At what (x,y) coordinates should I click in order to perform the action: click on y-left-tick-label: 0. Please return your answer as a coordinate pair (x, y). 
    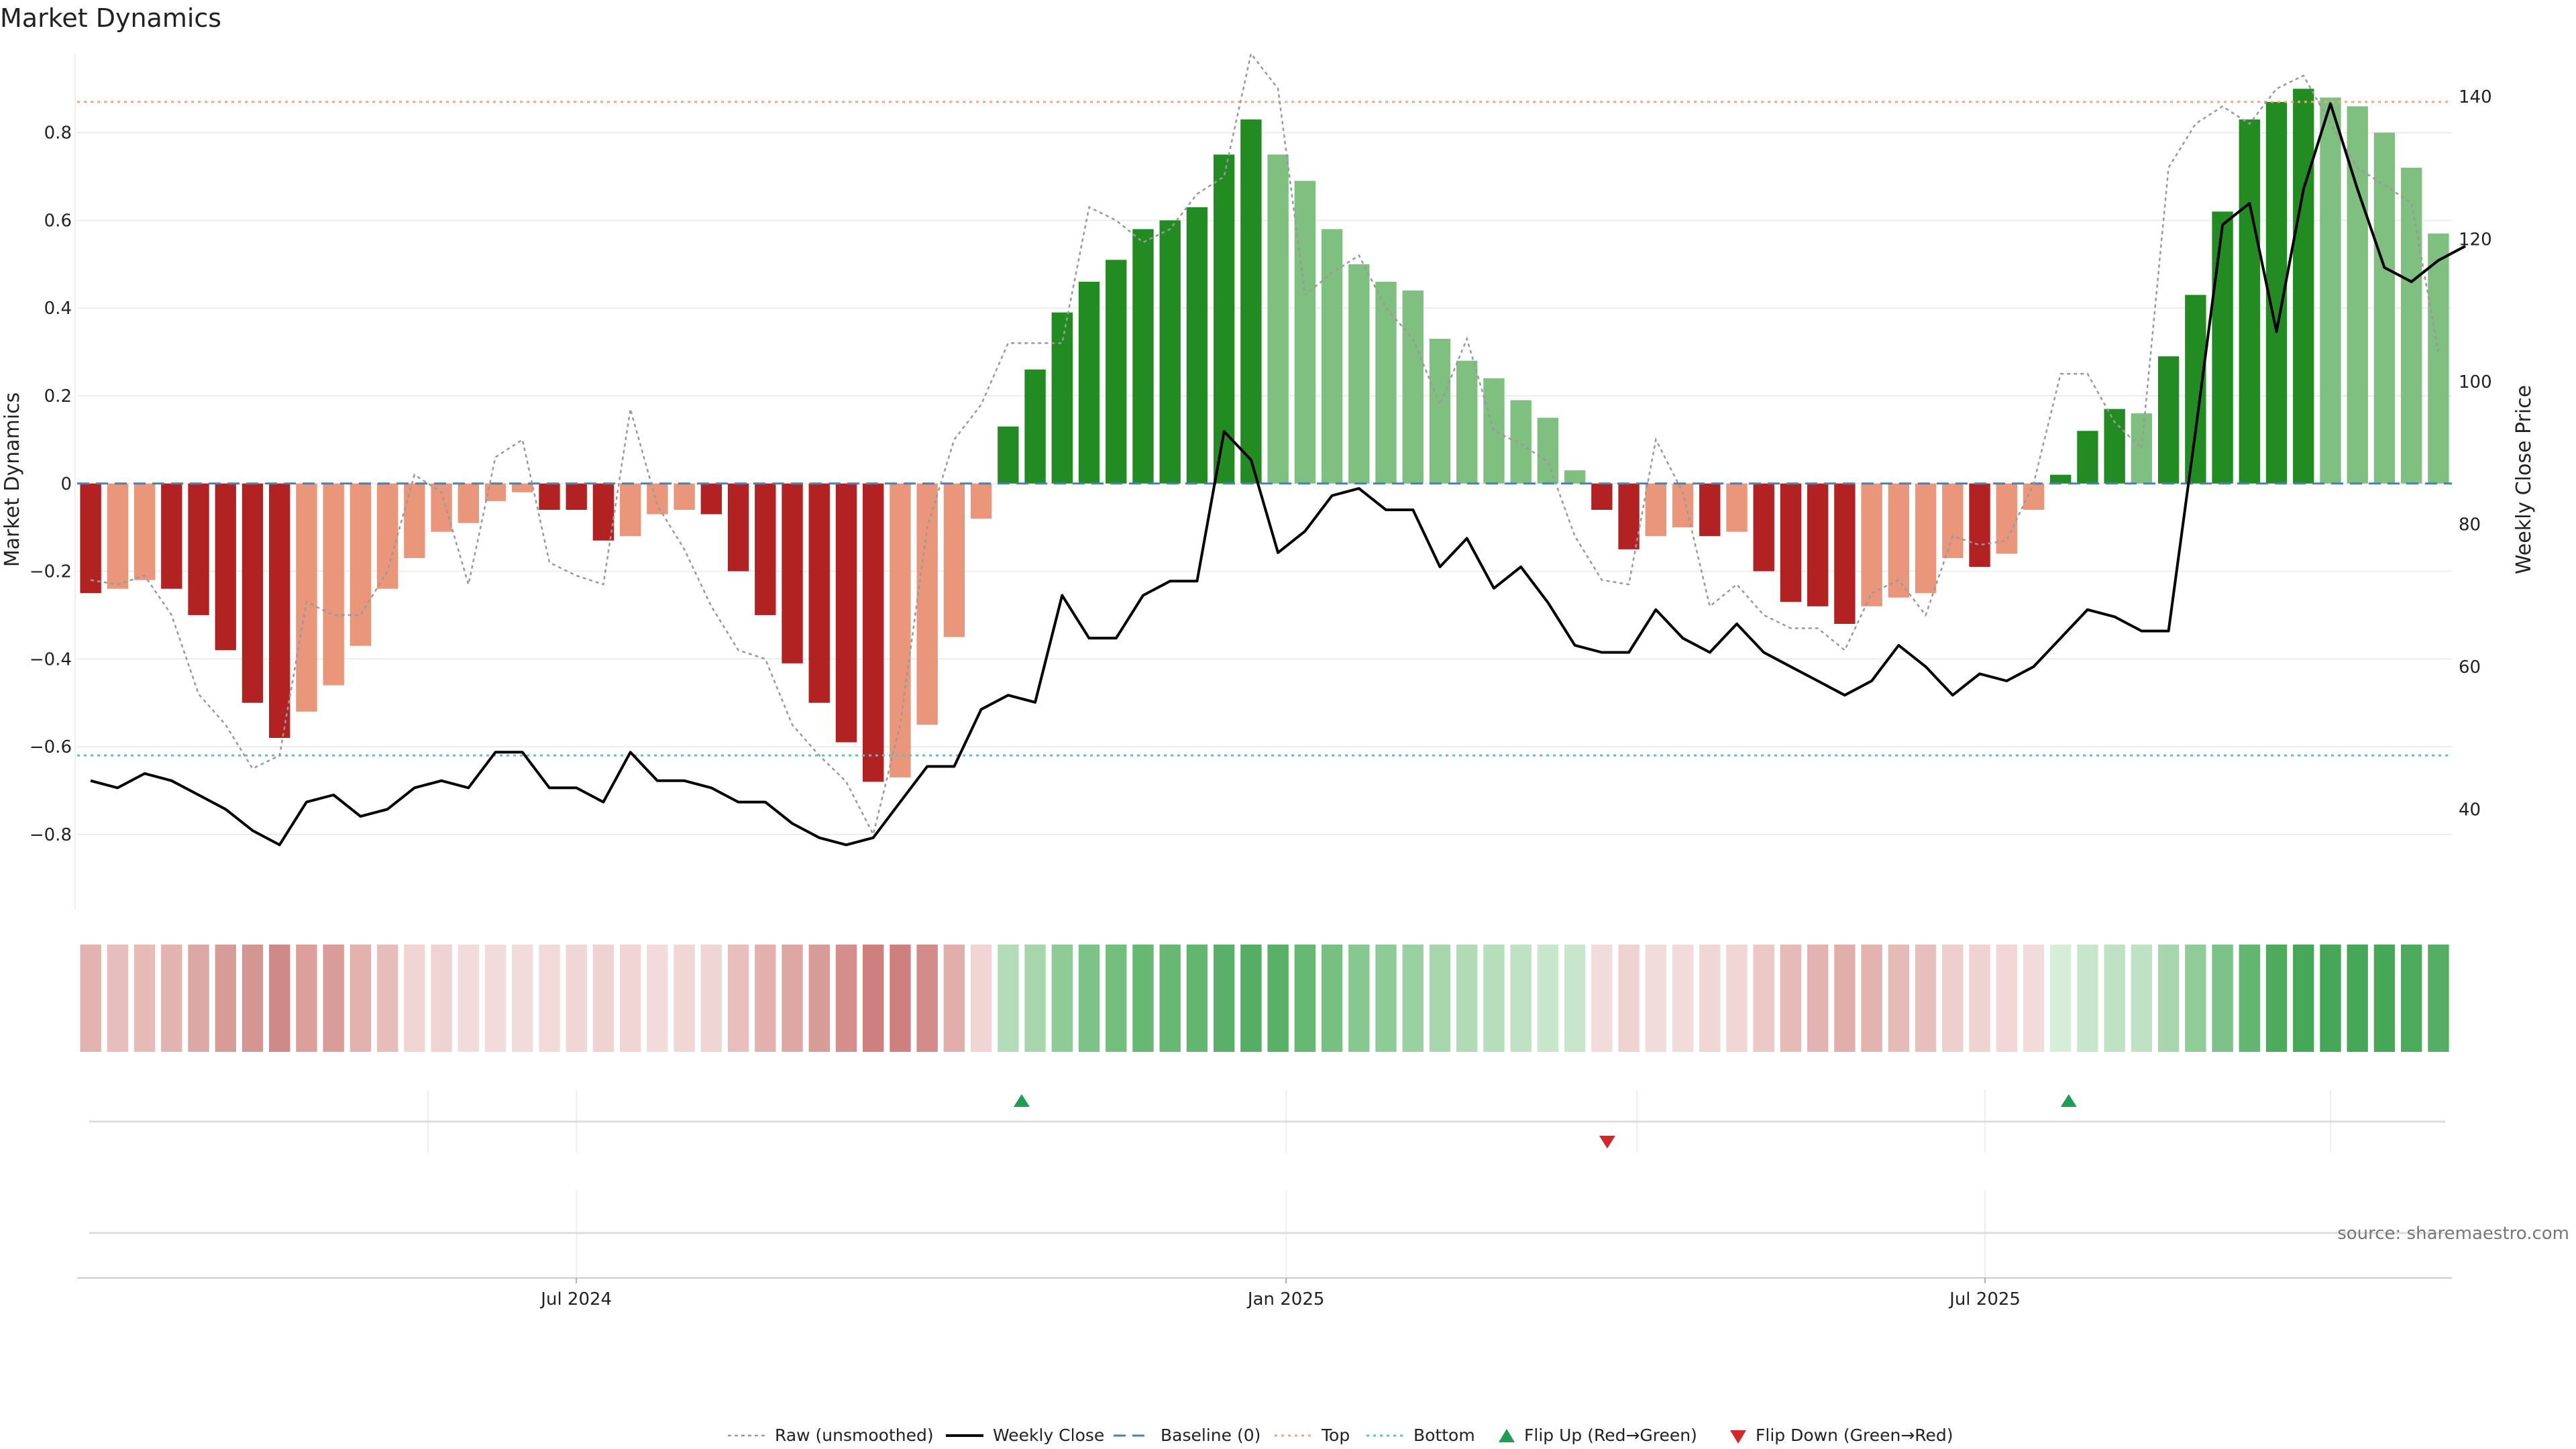
    Looking at the image, I should click on (66, 484).